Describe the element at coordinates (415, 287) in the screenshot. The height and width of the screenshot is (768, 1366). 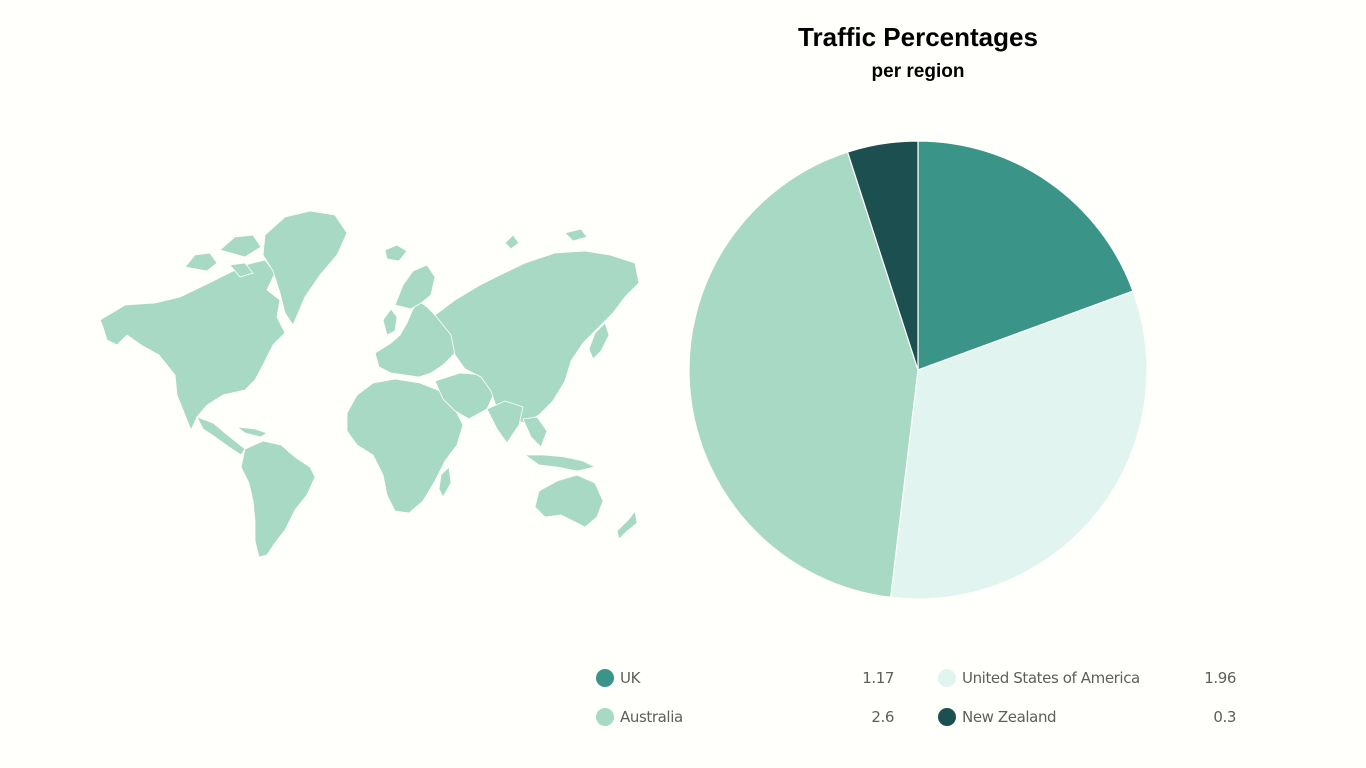
I see `region-scandinavia` at that location.